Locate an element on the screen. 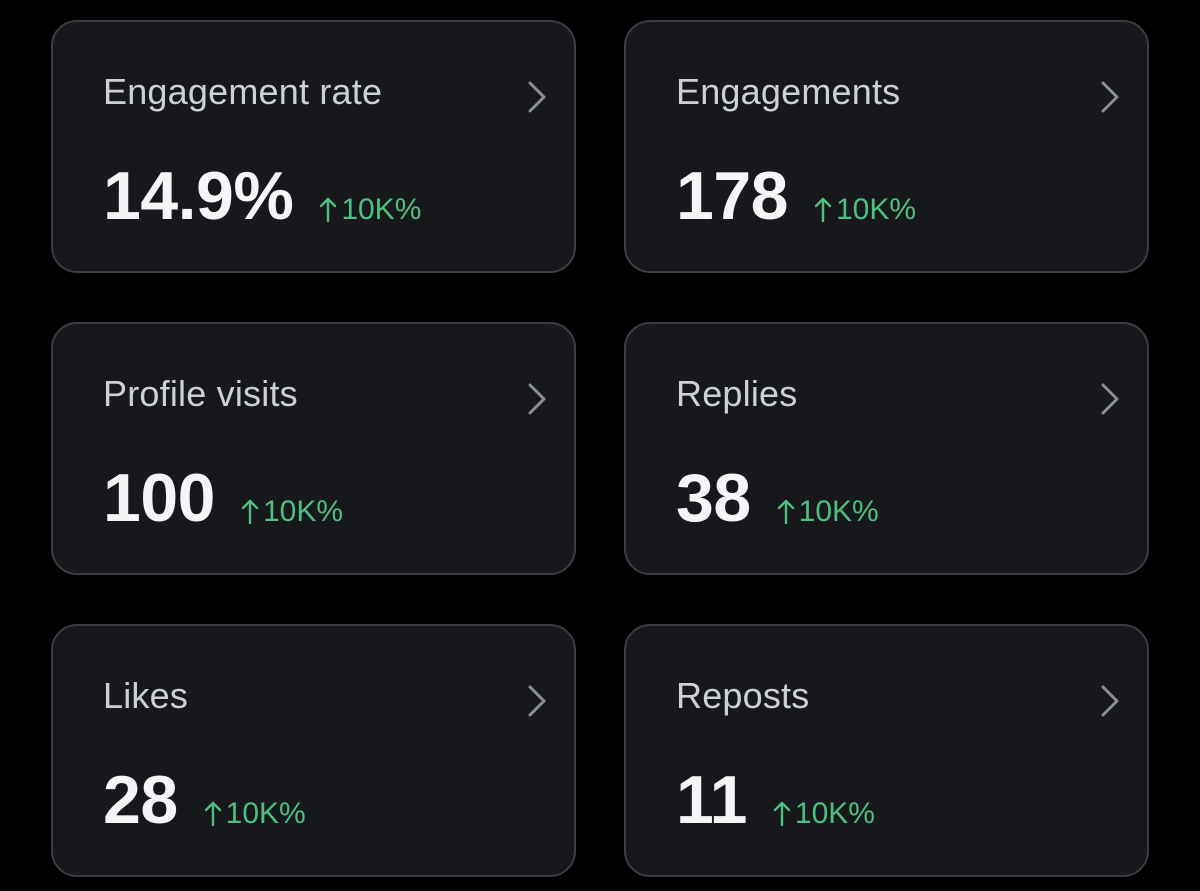 The image size is (1200, 891). metric-card-likes: Likes 28 10K% is located at coordinates (313, 750).